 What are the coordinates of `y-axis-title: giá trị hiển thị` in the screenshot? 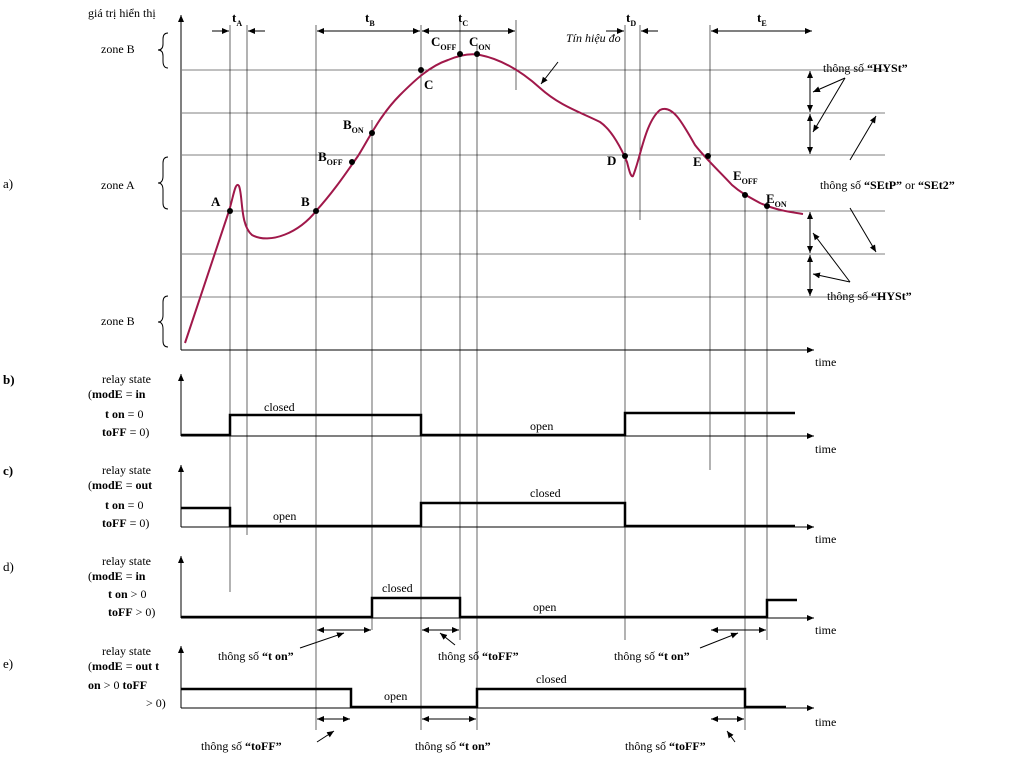 It's located at (122, 13).